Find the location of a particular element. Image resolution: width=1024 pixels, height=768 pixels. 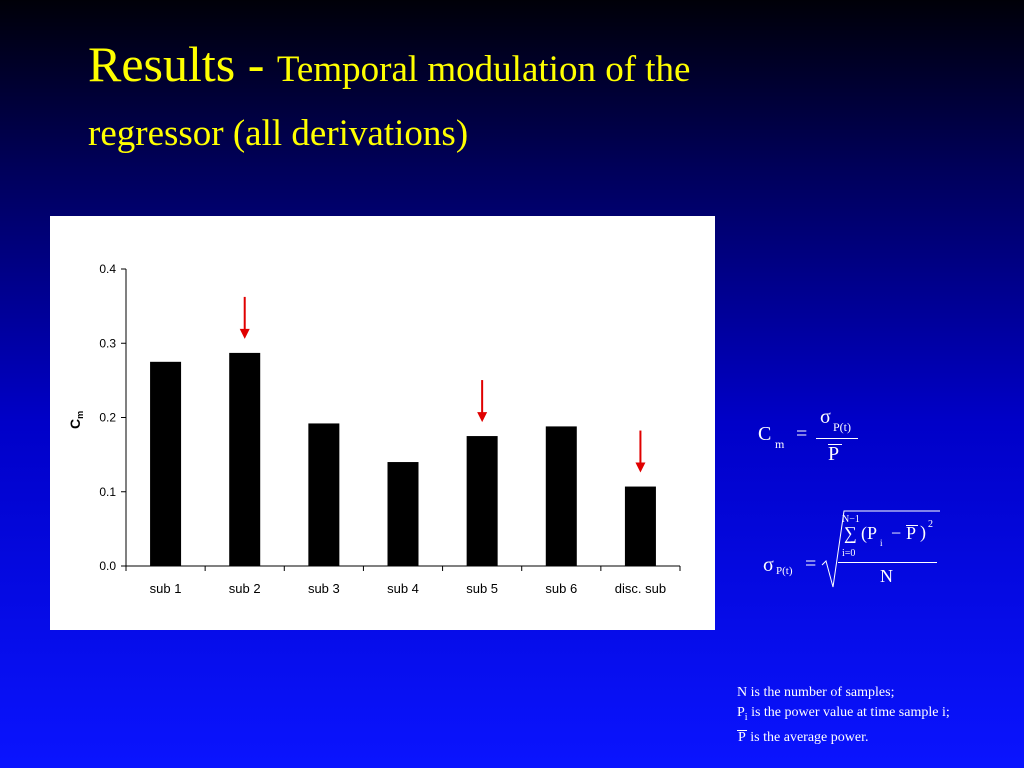

term-open: (P is located at coordinates (869, 533).